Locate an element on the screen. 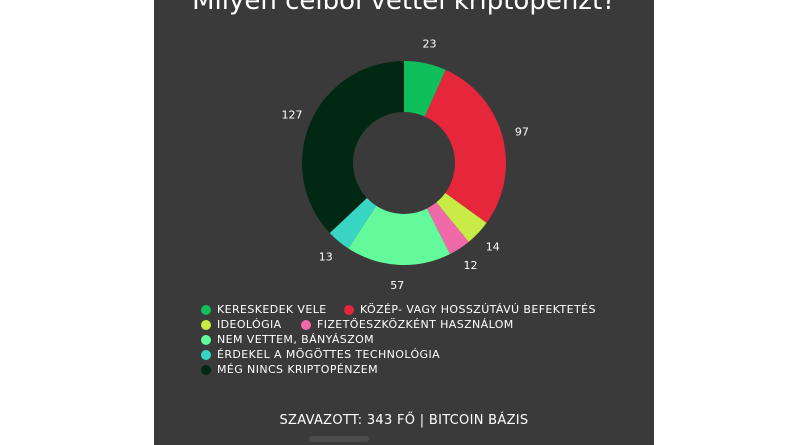 The height and width of the screenshot is (445, 800). legend-item-6: ÉRDEKEL A MÖGÖTTES TECHNOLÓGIA is located at coordinates (320, 354).